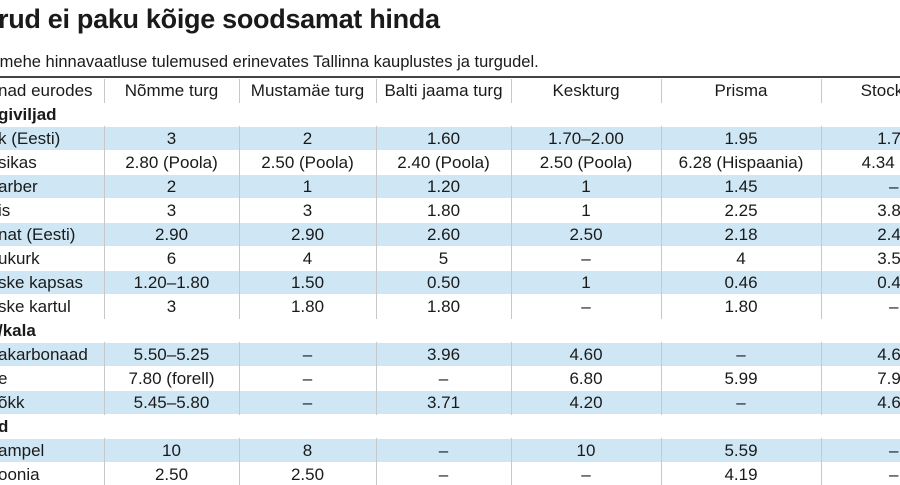  I want to click on product-name-cell: e, so click(52, 379).